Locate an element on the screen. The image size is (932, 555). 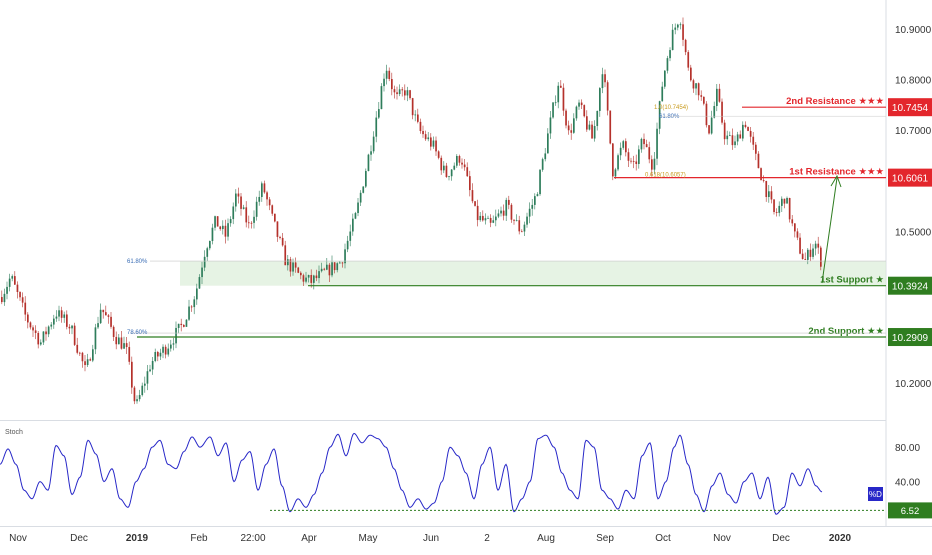
level-badge-value: 10.6061 is located at coordinates (910, 179).